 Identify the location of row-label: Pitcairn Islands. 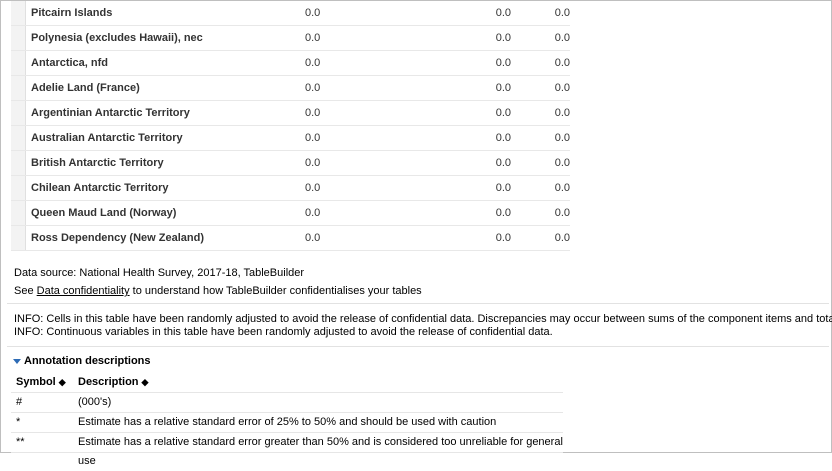
(72, 13).